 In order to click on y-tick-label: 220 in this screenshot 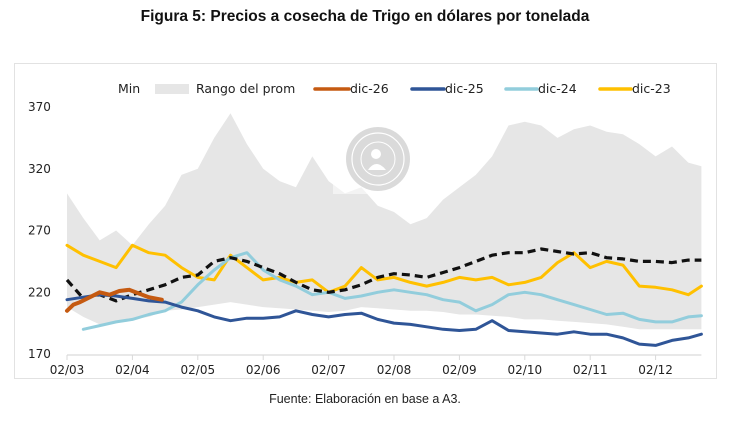, I will do `click(39, 292)`.